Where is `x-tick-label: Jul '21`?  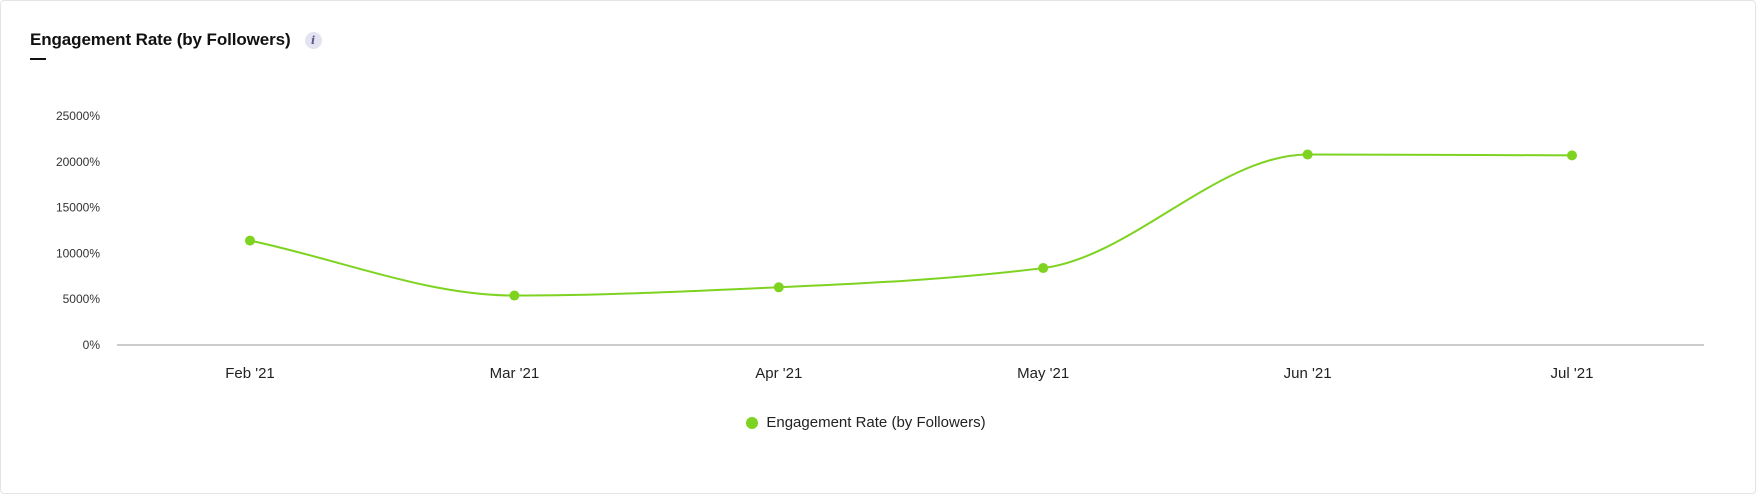
x-tick-label: Jul '21 is located at coordinates (1572, 373).